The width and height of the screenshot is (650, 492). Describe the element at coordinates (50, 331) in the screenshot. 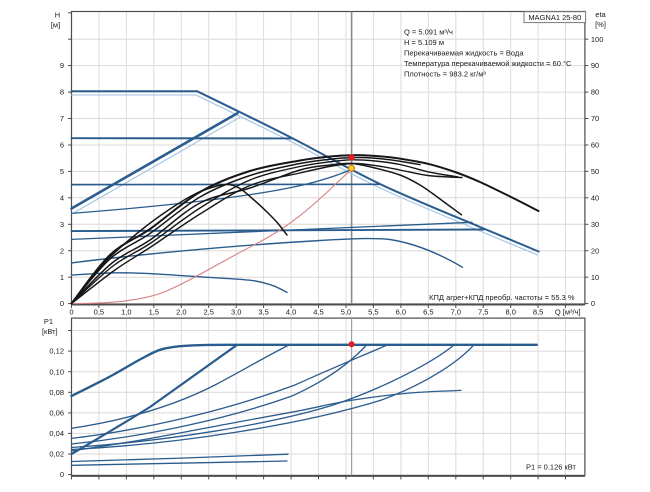

I see `svg-text: [кВт]` at that location.